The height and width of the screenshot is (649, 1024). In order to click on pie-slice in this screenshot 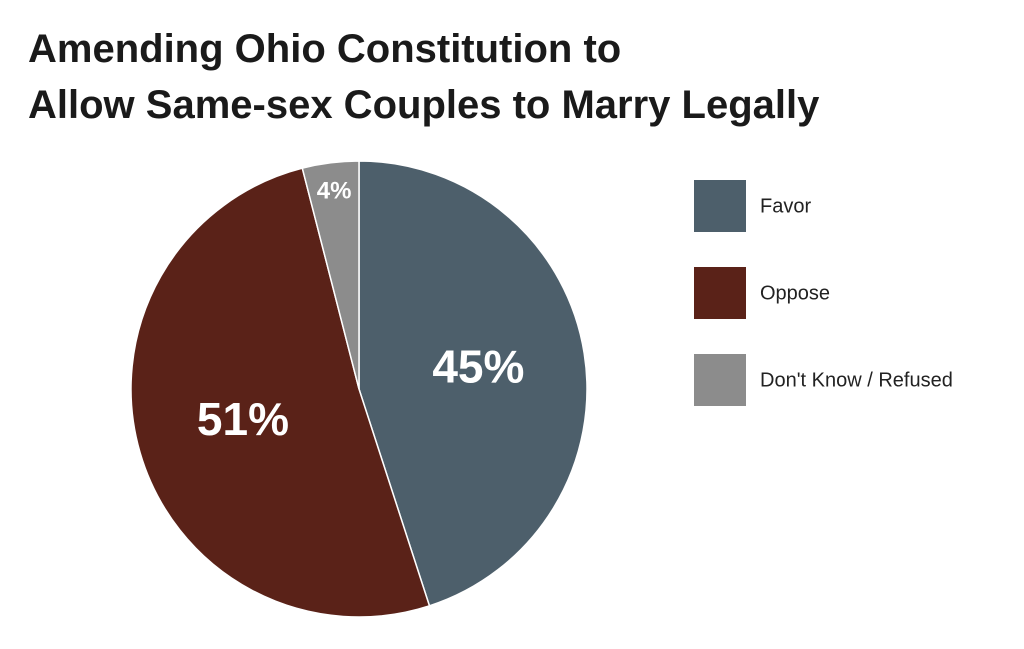, I will do `click(330, 275)`.